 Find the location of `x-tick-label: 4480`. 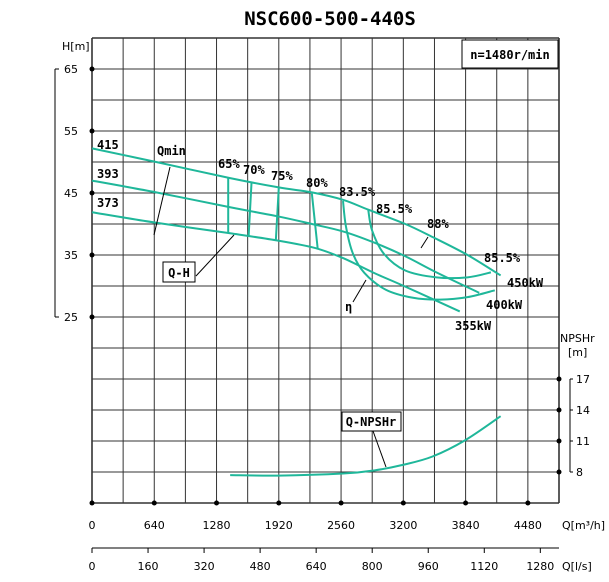

x-tick-label: 4480 is located at coordinates (528, 525).